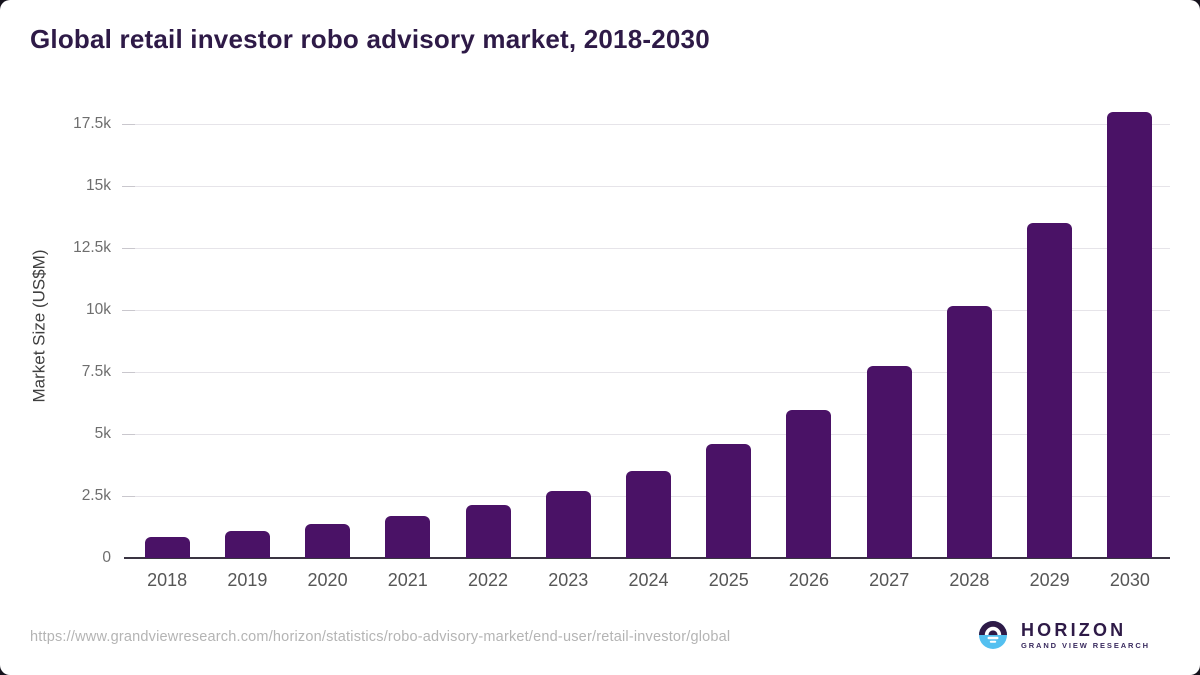 The width and height of the screenshot is (1200, 675). I want to click on y-tick-label: 5k, so click(102, 433).